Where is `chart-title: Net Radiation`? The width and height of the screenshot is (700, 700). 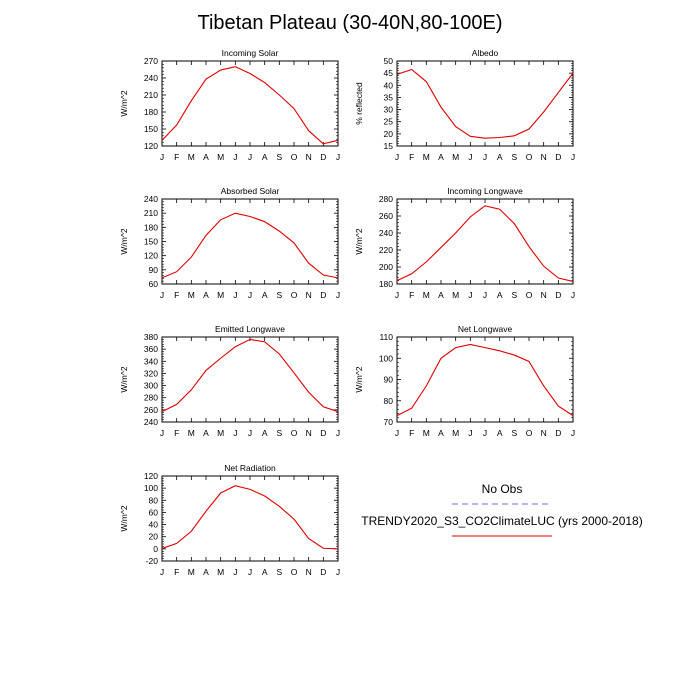
chart-title: Net Radiation is located at coordinates (250, 468).